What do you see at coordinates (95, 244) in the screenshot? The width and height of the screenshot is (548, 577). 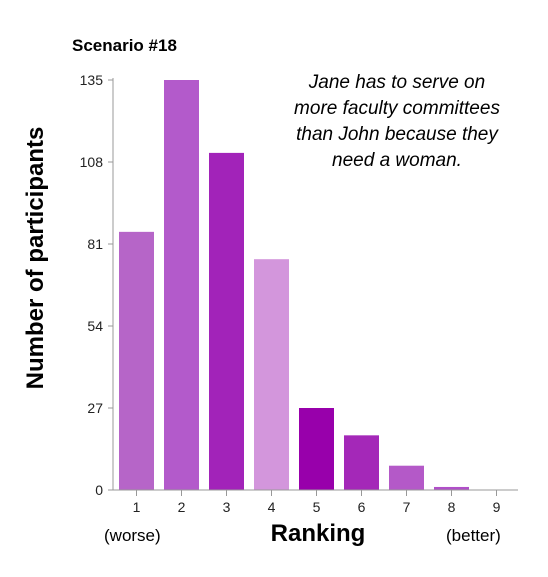 I see `y-tick-label-81: 81` at bounding box center [95, 244].